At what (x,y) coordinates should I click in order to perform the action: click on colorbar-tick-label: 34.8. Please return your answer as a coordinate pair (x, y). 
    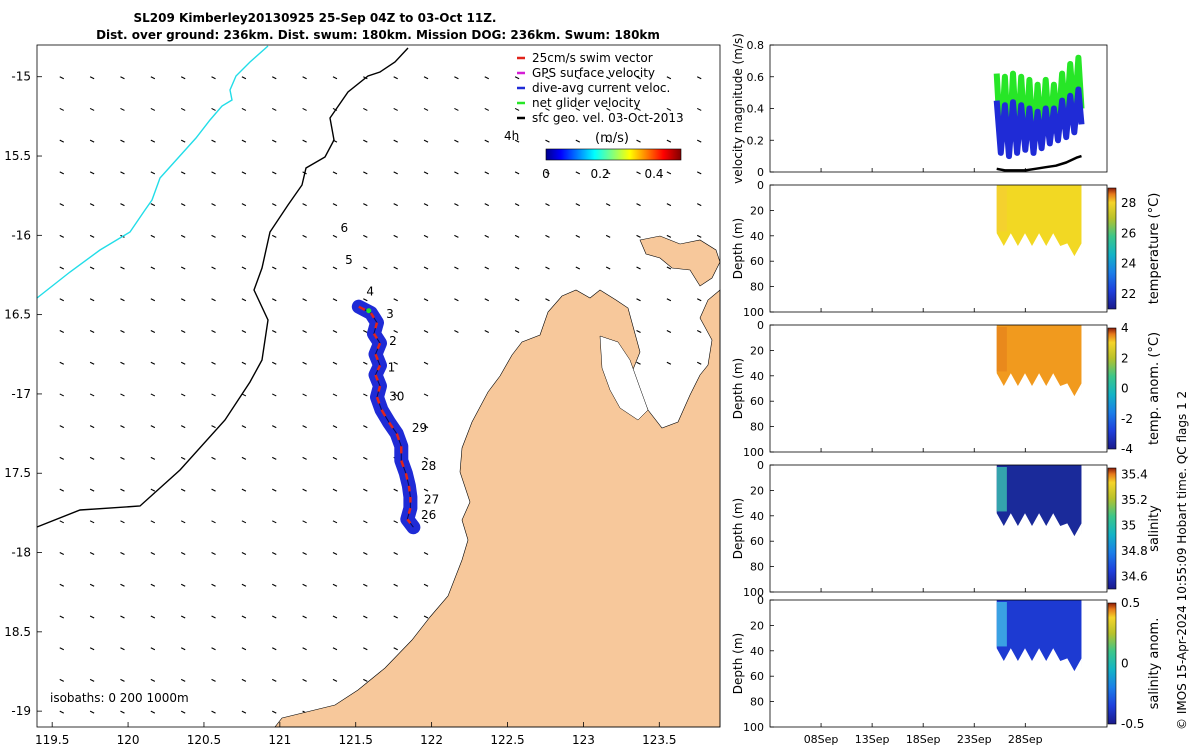
    Looking at the image, I should click on (1134, 551).